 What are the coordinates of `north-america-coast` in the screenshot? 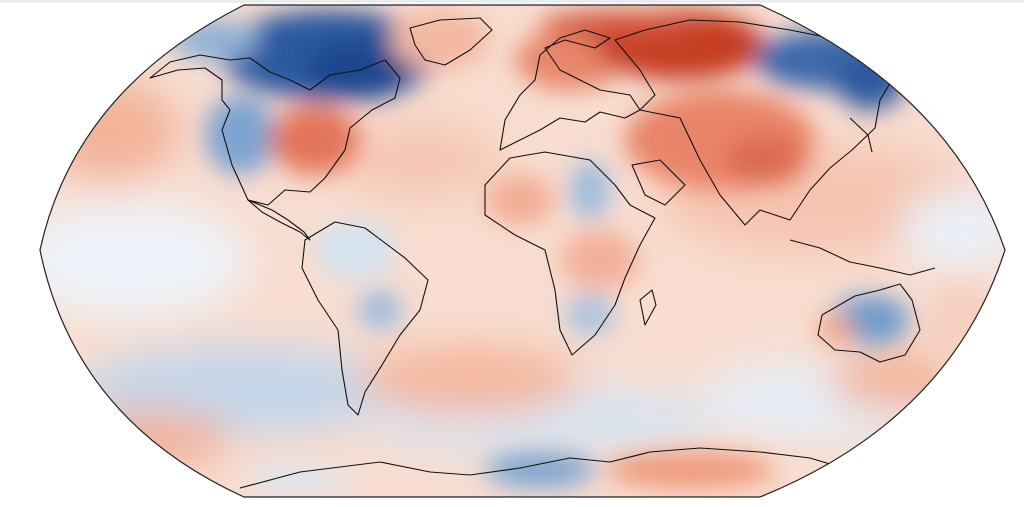 It's located at (275, 130).